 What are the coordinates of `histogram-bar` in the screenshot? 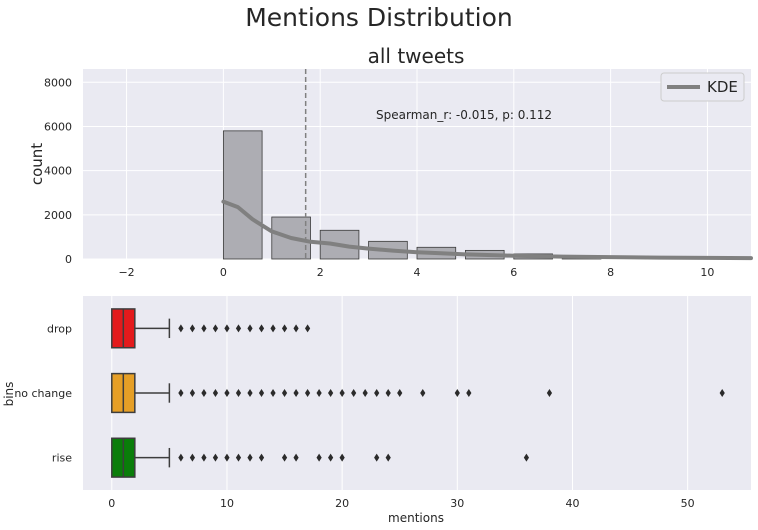 It's located at (242, 195).